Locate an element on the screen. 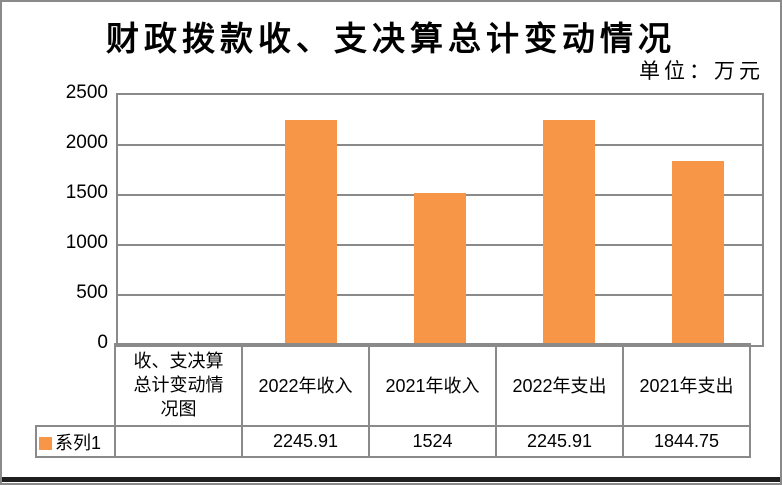  y-axis: 2500 2000 1500 1000 500 0 is located at coordinates (55, 222).